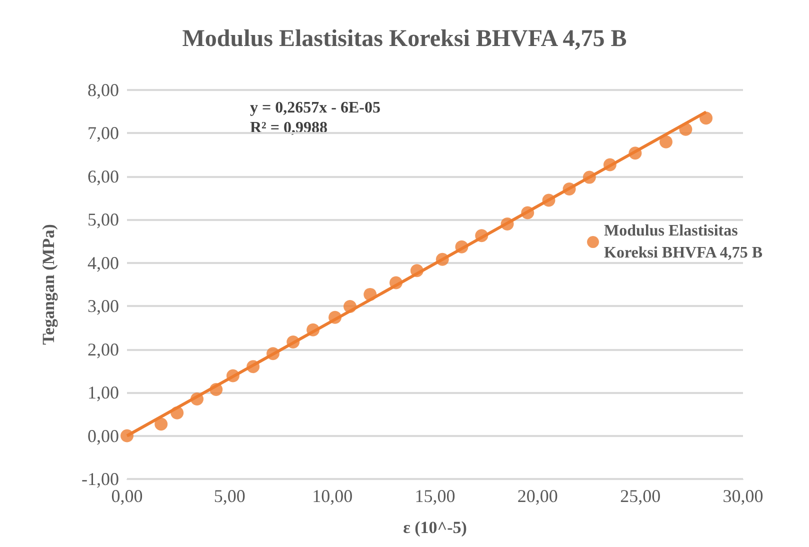 This screenshot has width=809, height=547. I want to click on x-tick-label: 20,00, so click(537, 496).